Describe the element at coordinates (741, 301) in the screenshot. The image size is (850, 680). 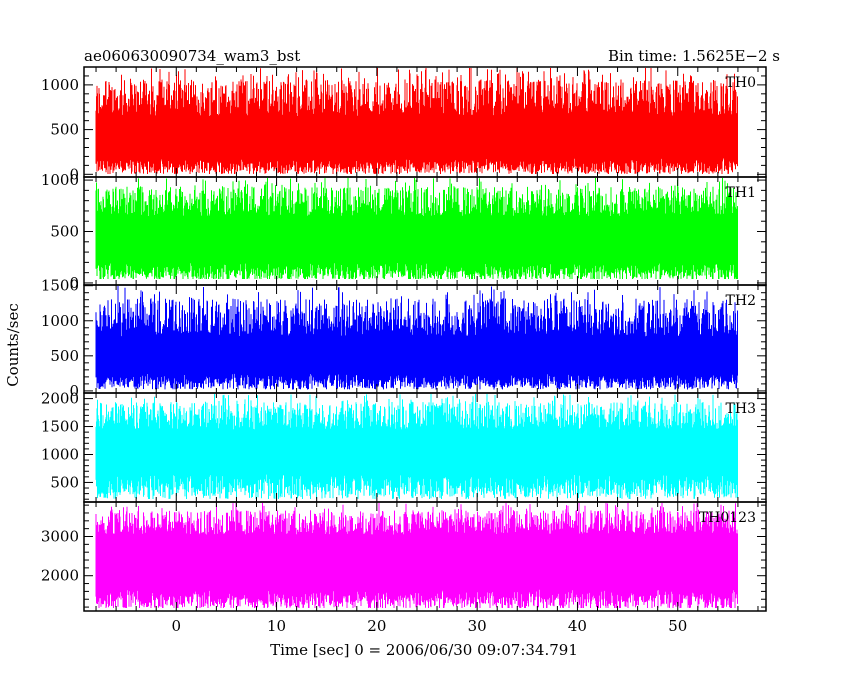
I see `panel-label-th2: TH2` at that location.